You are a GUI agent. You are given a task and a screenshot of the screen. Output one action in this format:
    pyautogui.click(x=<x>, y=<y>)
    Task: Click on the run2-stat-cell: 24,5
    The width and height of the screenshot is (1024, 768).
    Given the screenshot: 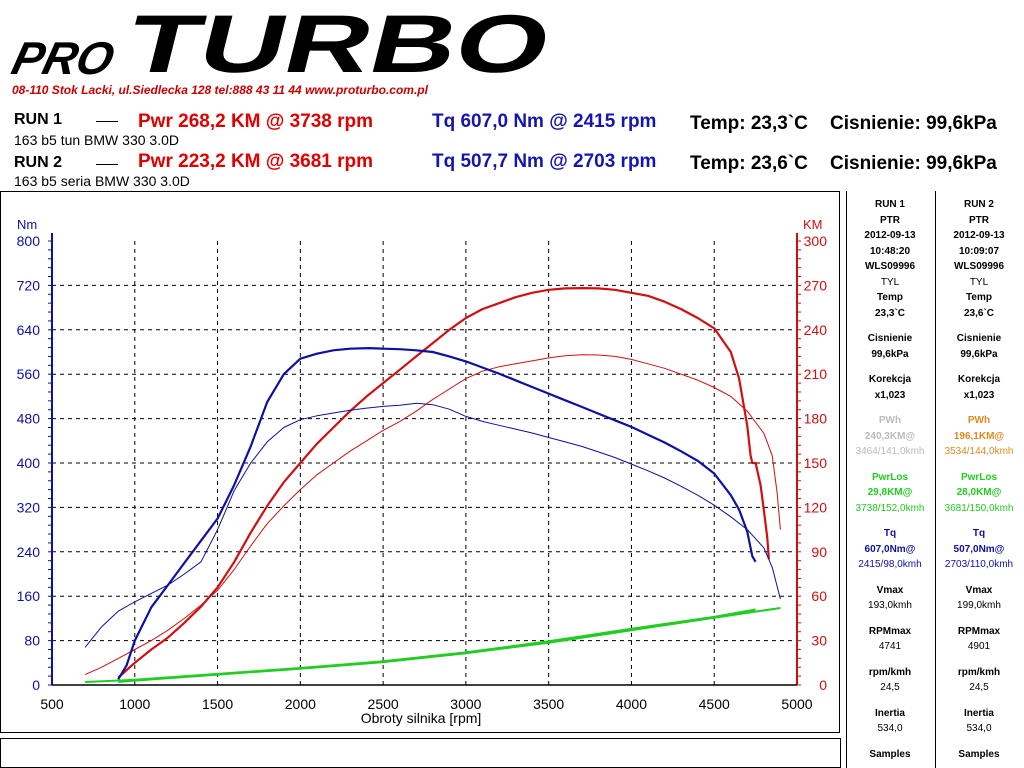 What is the action you would take?
    pyautogui.click(x=979, y=687)
    